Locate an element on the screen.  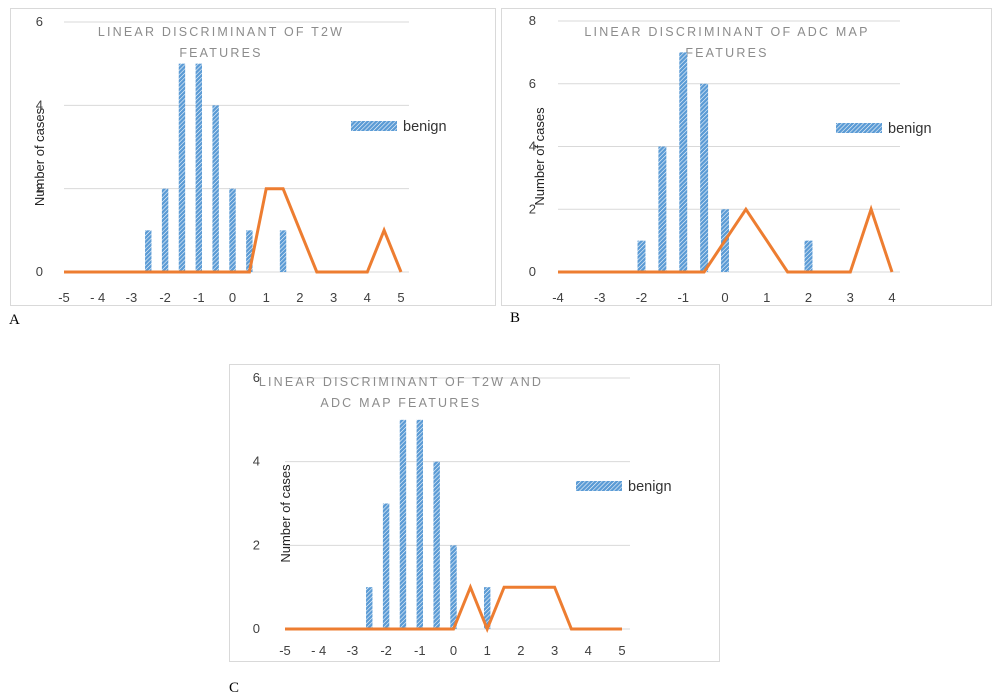
chart-title: LINEAR DISCRIMINANT OF T2W is located at coordinates (221, 32).